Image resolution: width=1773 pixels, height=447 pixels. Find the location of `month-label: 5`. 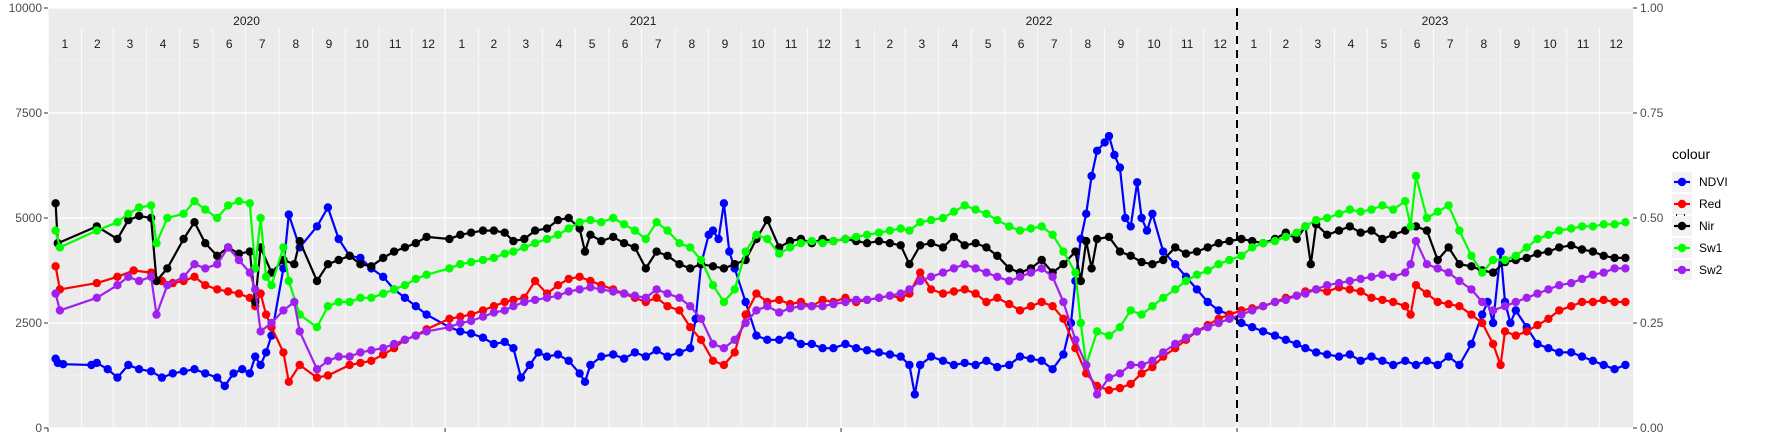

month-label: 5 is located at coordinates (1384, 44).